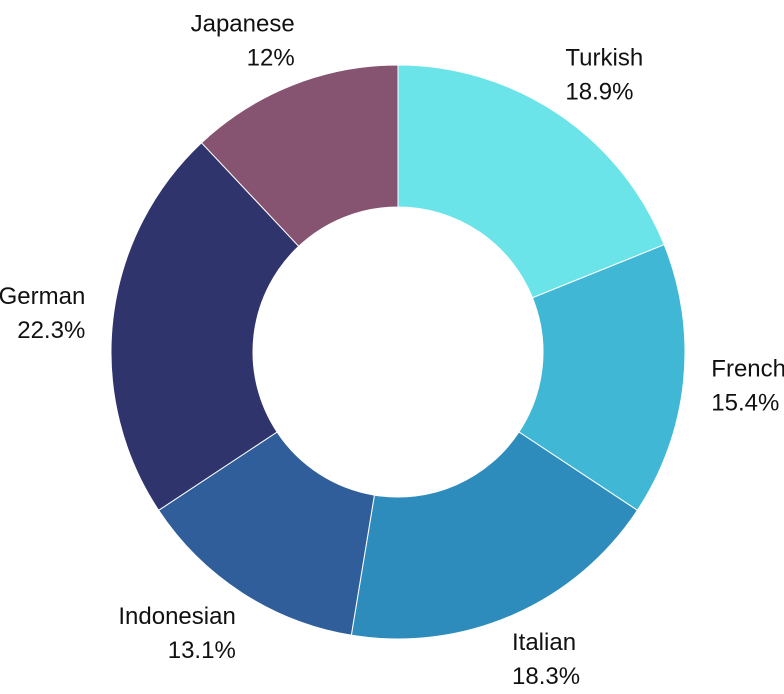  I want to click on slice-name-label: German, so click(42, 296).